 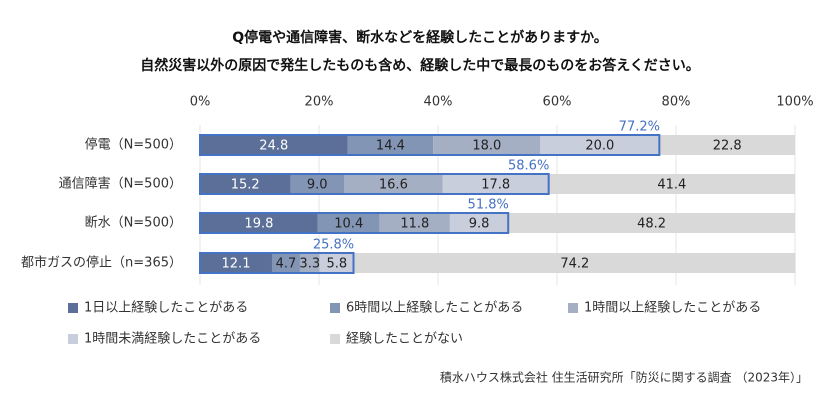 What do you see at coordinates (333, 245) in the screenshot?
I see `total-label: 25.8%` at bounding box center [333, 245].